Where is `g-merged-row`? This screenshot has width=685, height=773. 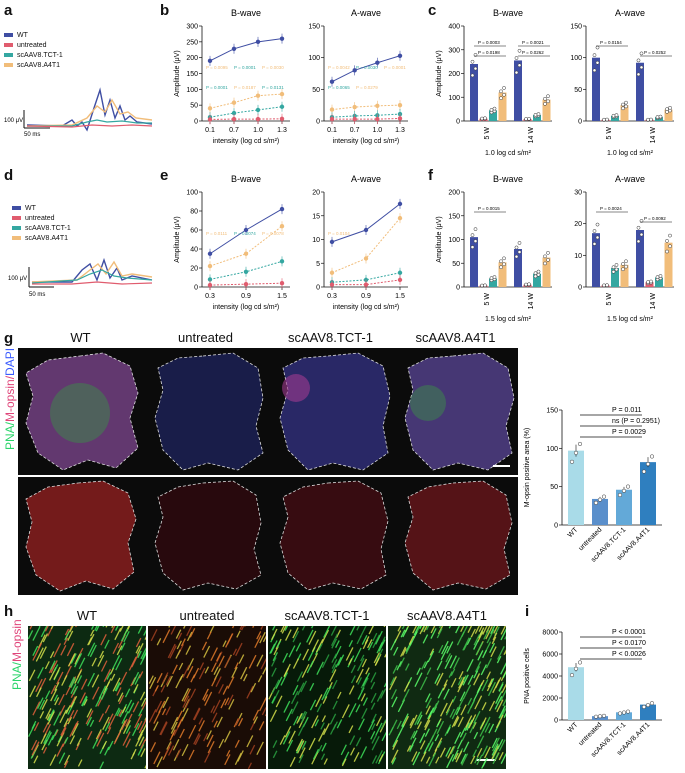
g-merged-row is located at coordinates (268, 411).